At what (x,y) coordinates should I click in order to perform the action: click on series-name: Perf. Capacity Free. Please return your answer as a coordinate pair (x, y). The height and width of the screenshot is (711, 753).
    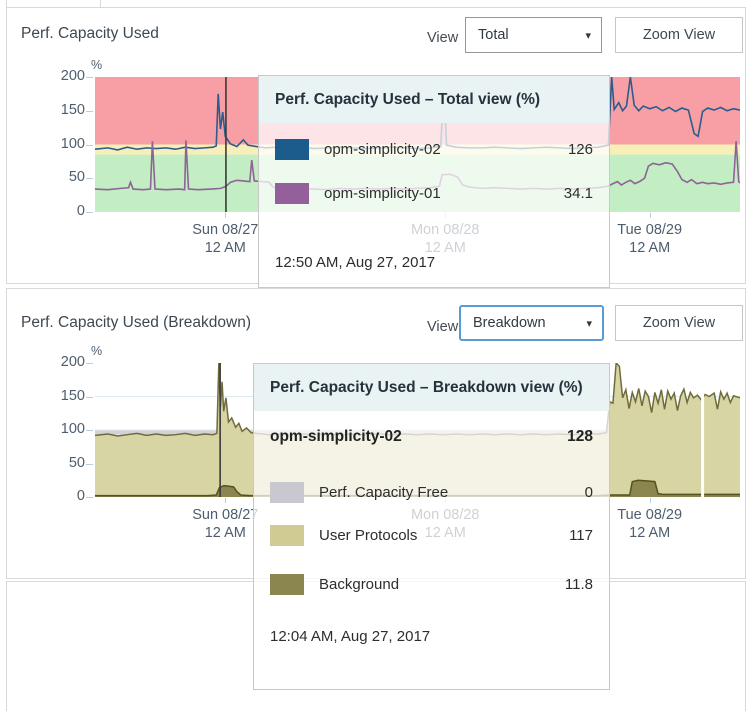
    Looking at the image, I should click on (384, 492).